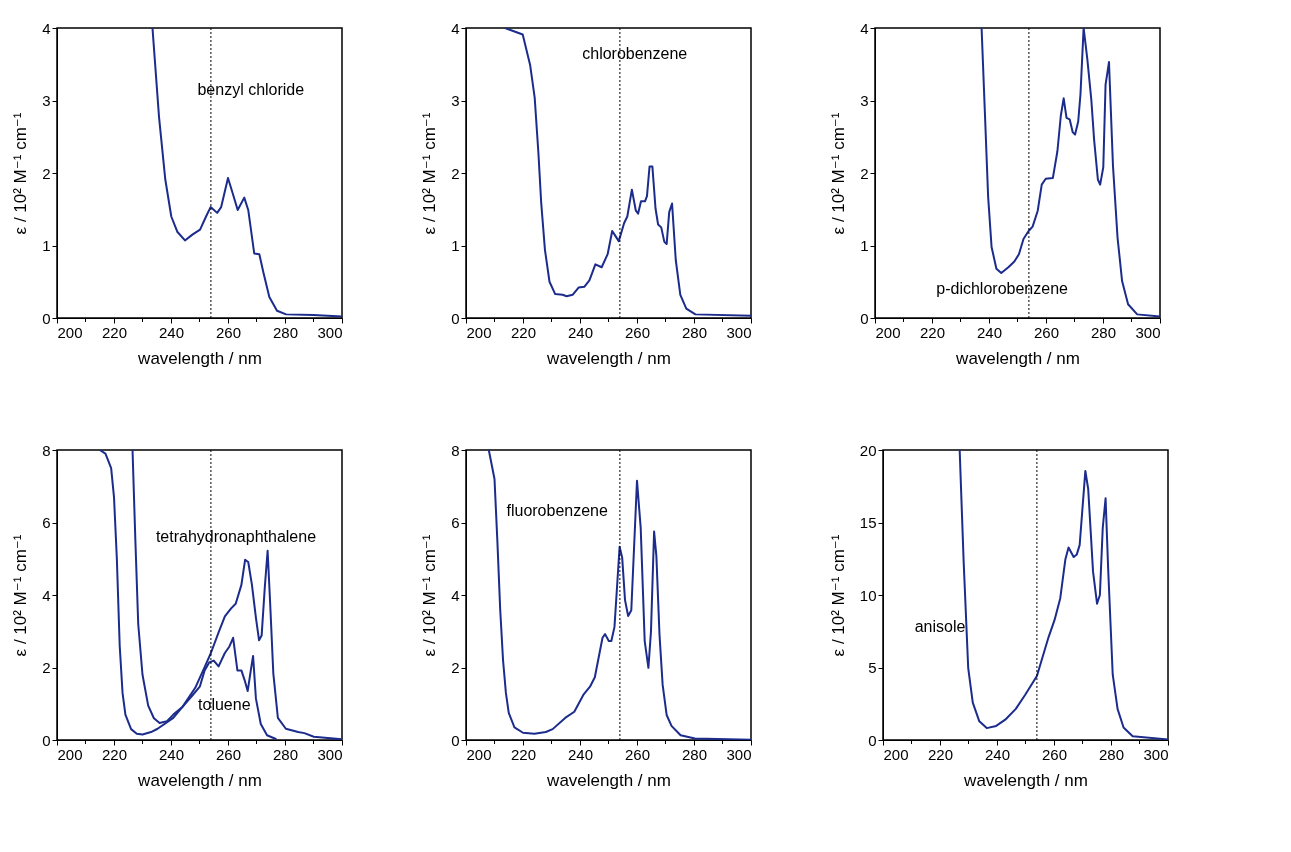  What do you see at coordinates (872, 667) in the screenshot?
I see `y-tick-label: 5` at bounding box center [872, 667].